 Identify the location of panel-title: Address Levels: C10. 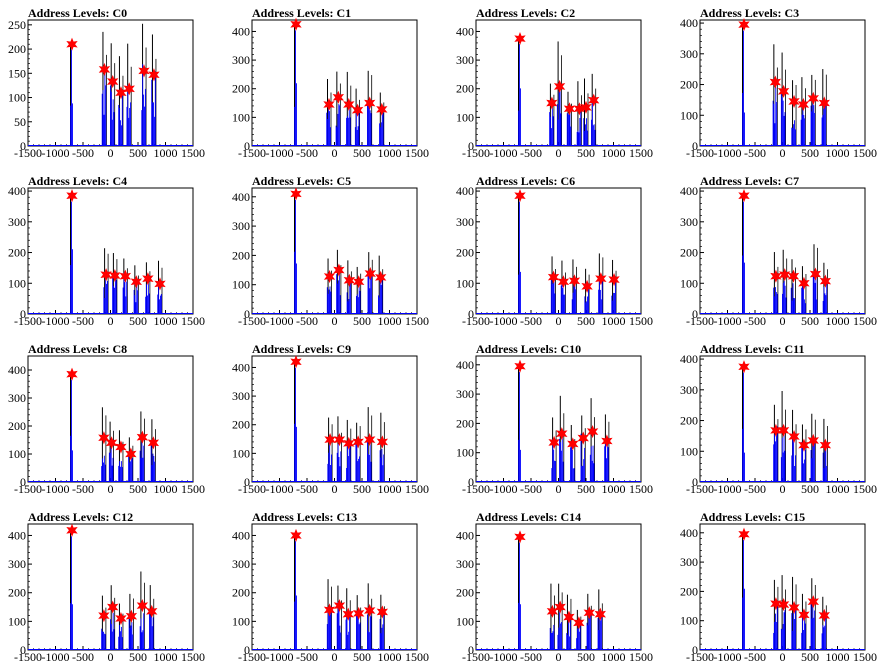
(528, 349).